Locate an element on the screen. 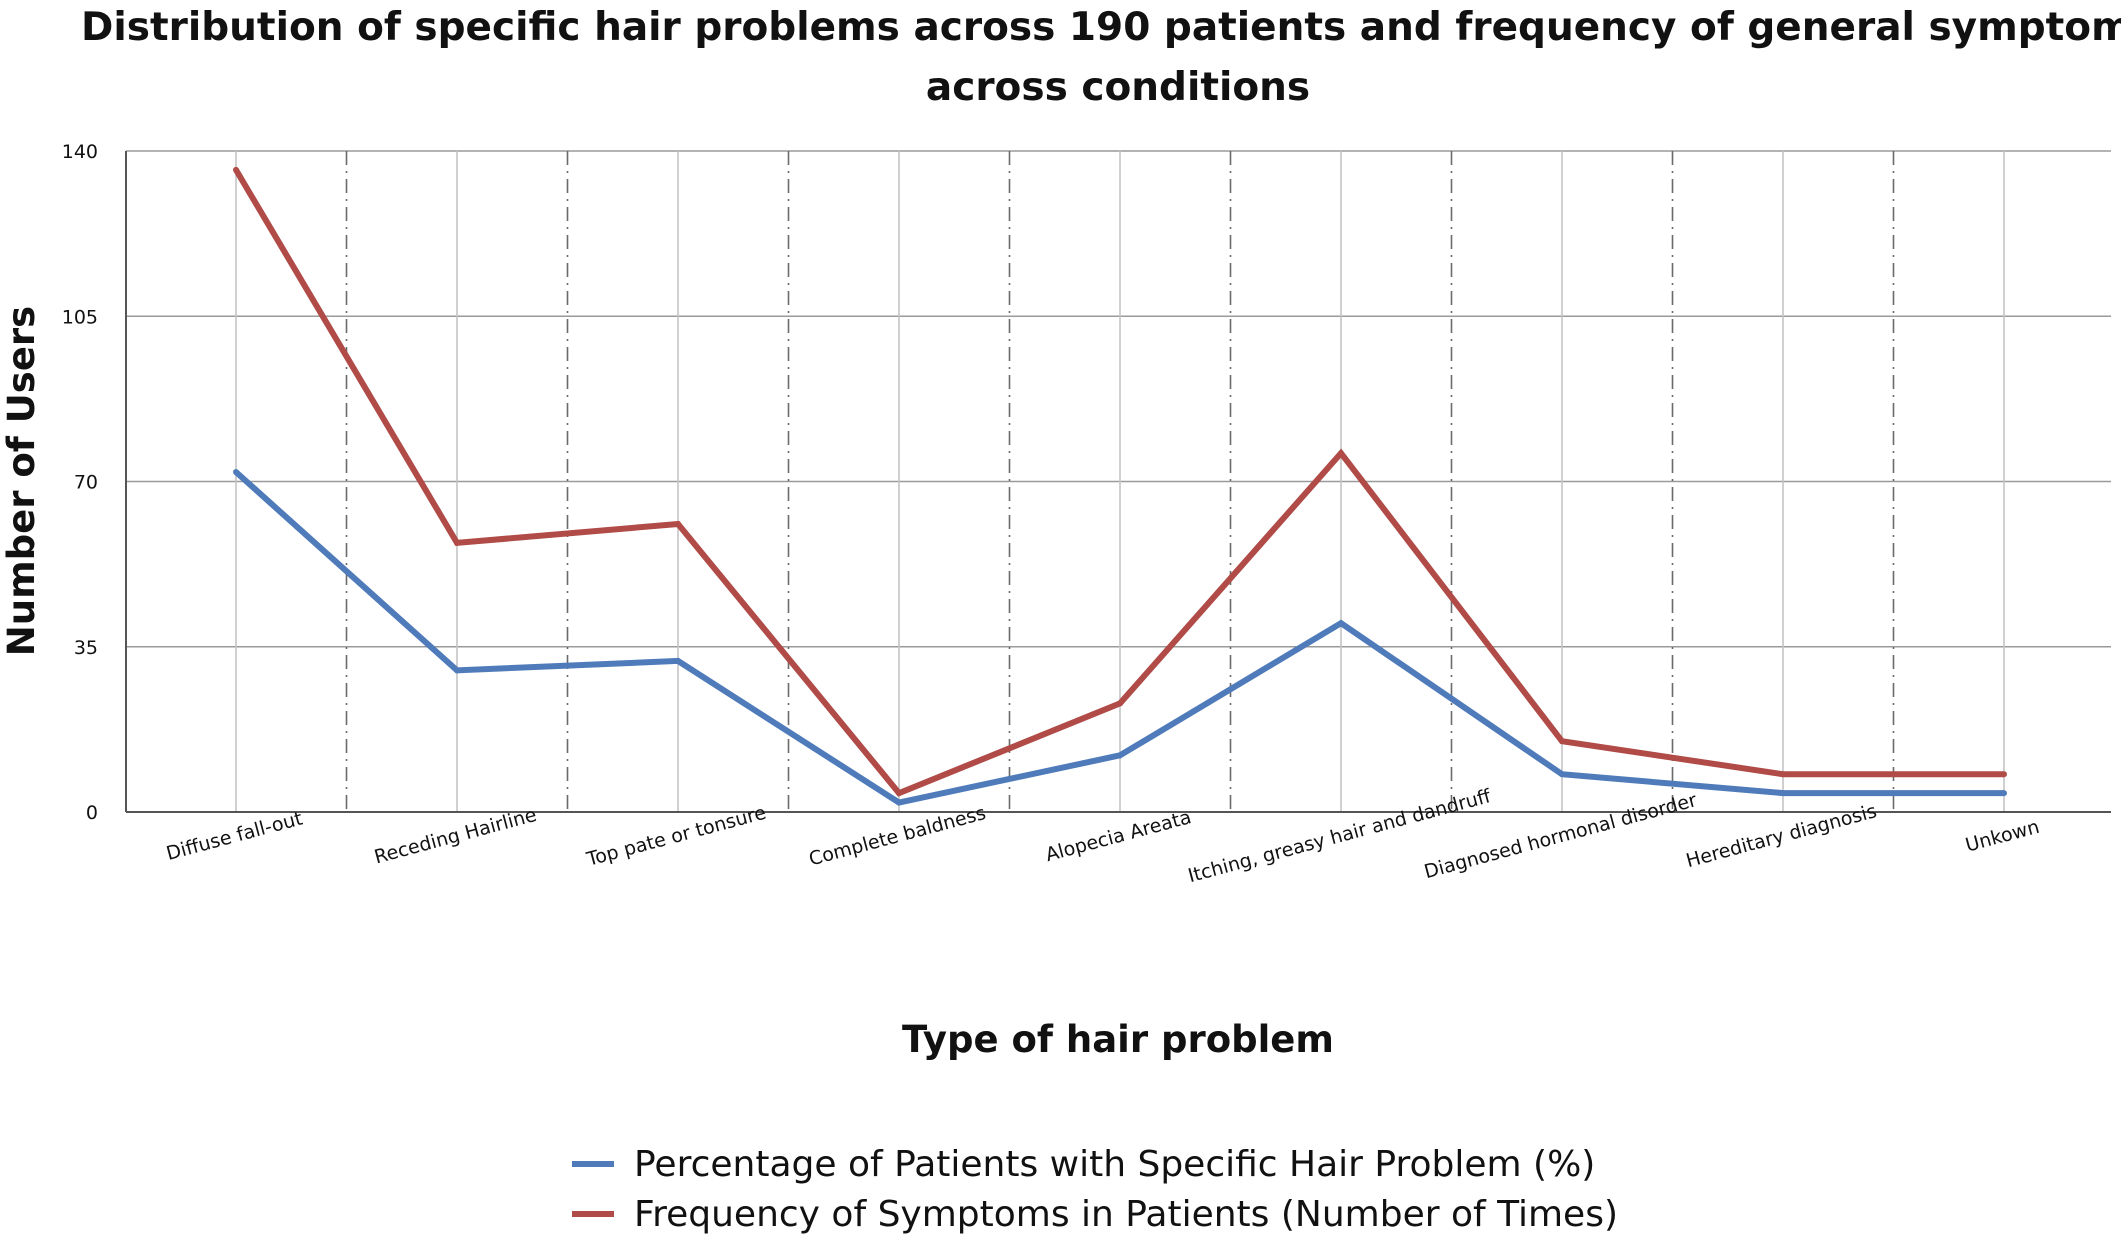 The height and width of the screenshot is (1234, 2121). y-tick-label: 140 is located at coordinates (80, 152).